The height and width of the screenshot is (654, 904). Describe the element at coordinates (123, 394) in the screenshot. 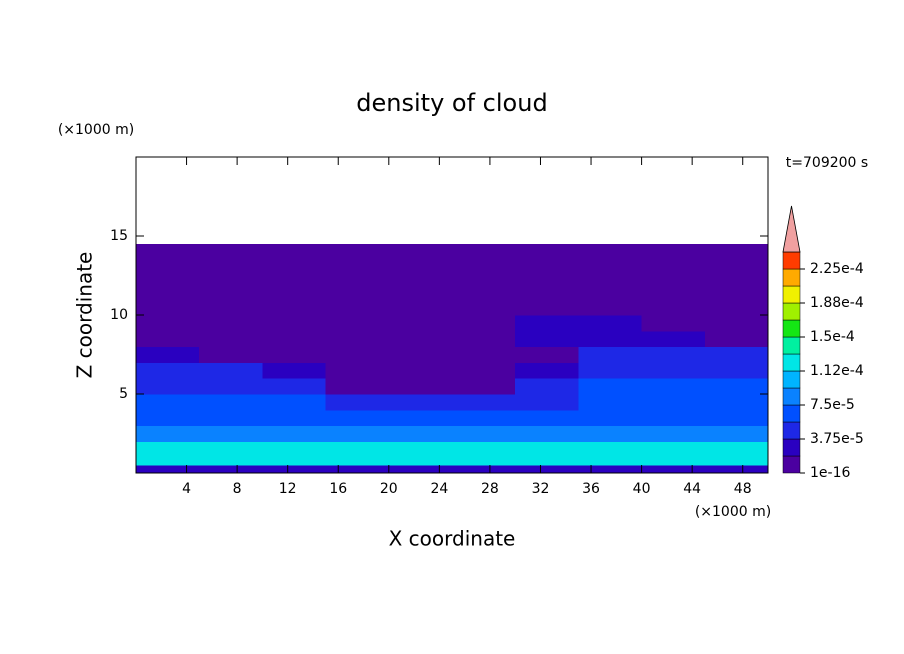

I see `y-tick-label: 5` at that location.